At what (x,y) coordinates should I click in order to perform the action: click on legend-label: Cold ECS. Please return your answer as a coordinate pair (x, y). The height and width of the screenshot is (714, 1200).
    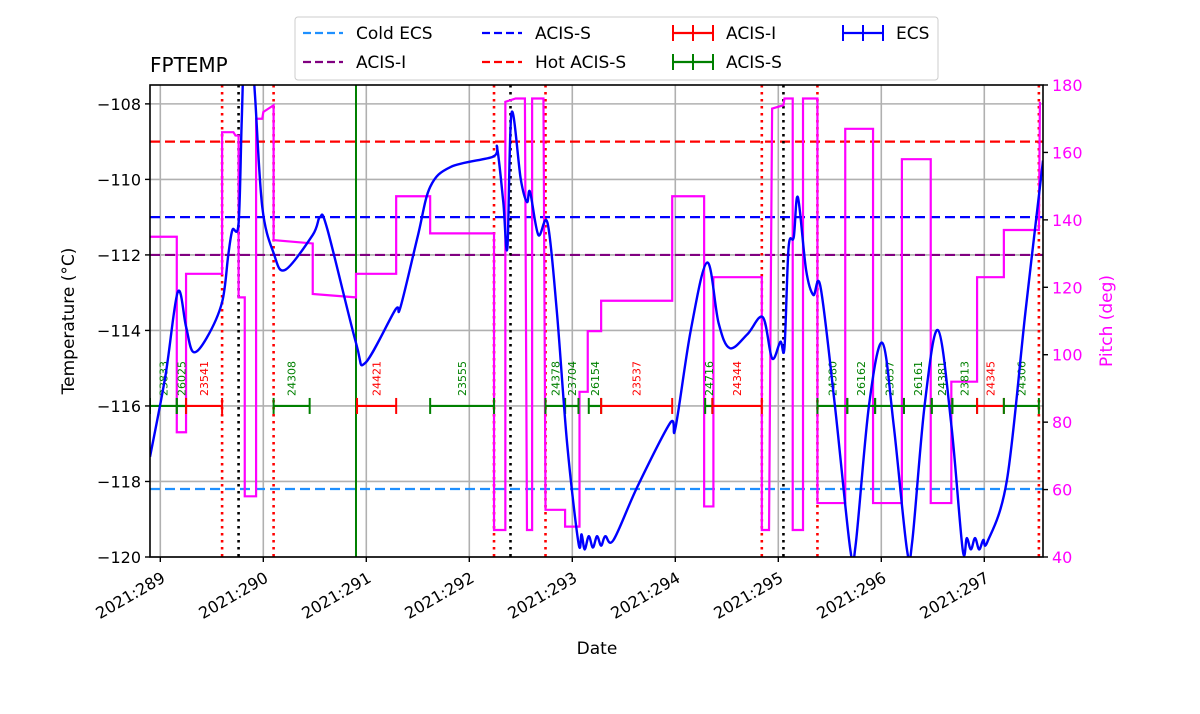
    Looking at the image, I should click on (394, 34).